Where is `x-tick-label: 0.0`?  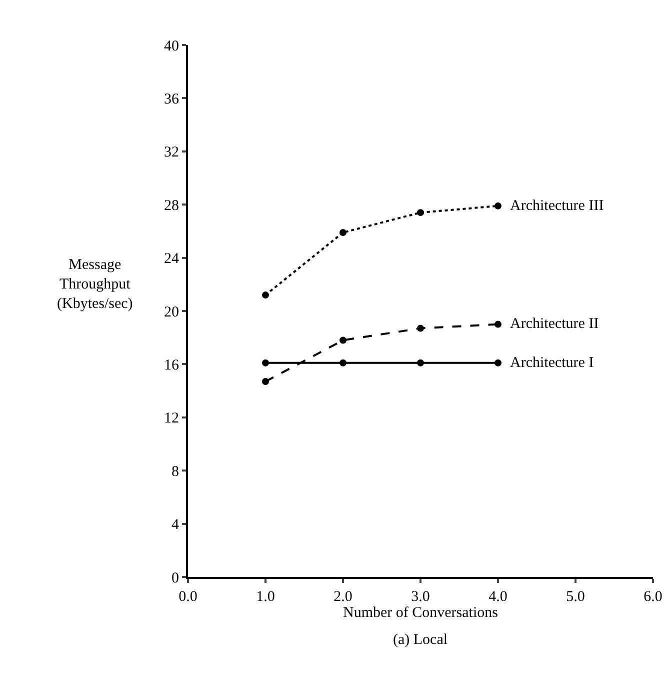 x-tick-label: 0.0 is located at coordinates (188, 597).